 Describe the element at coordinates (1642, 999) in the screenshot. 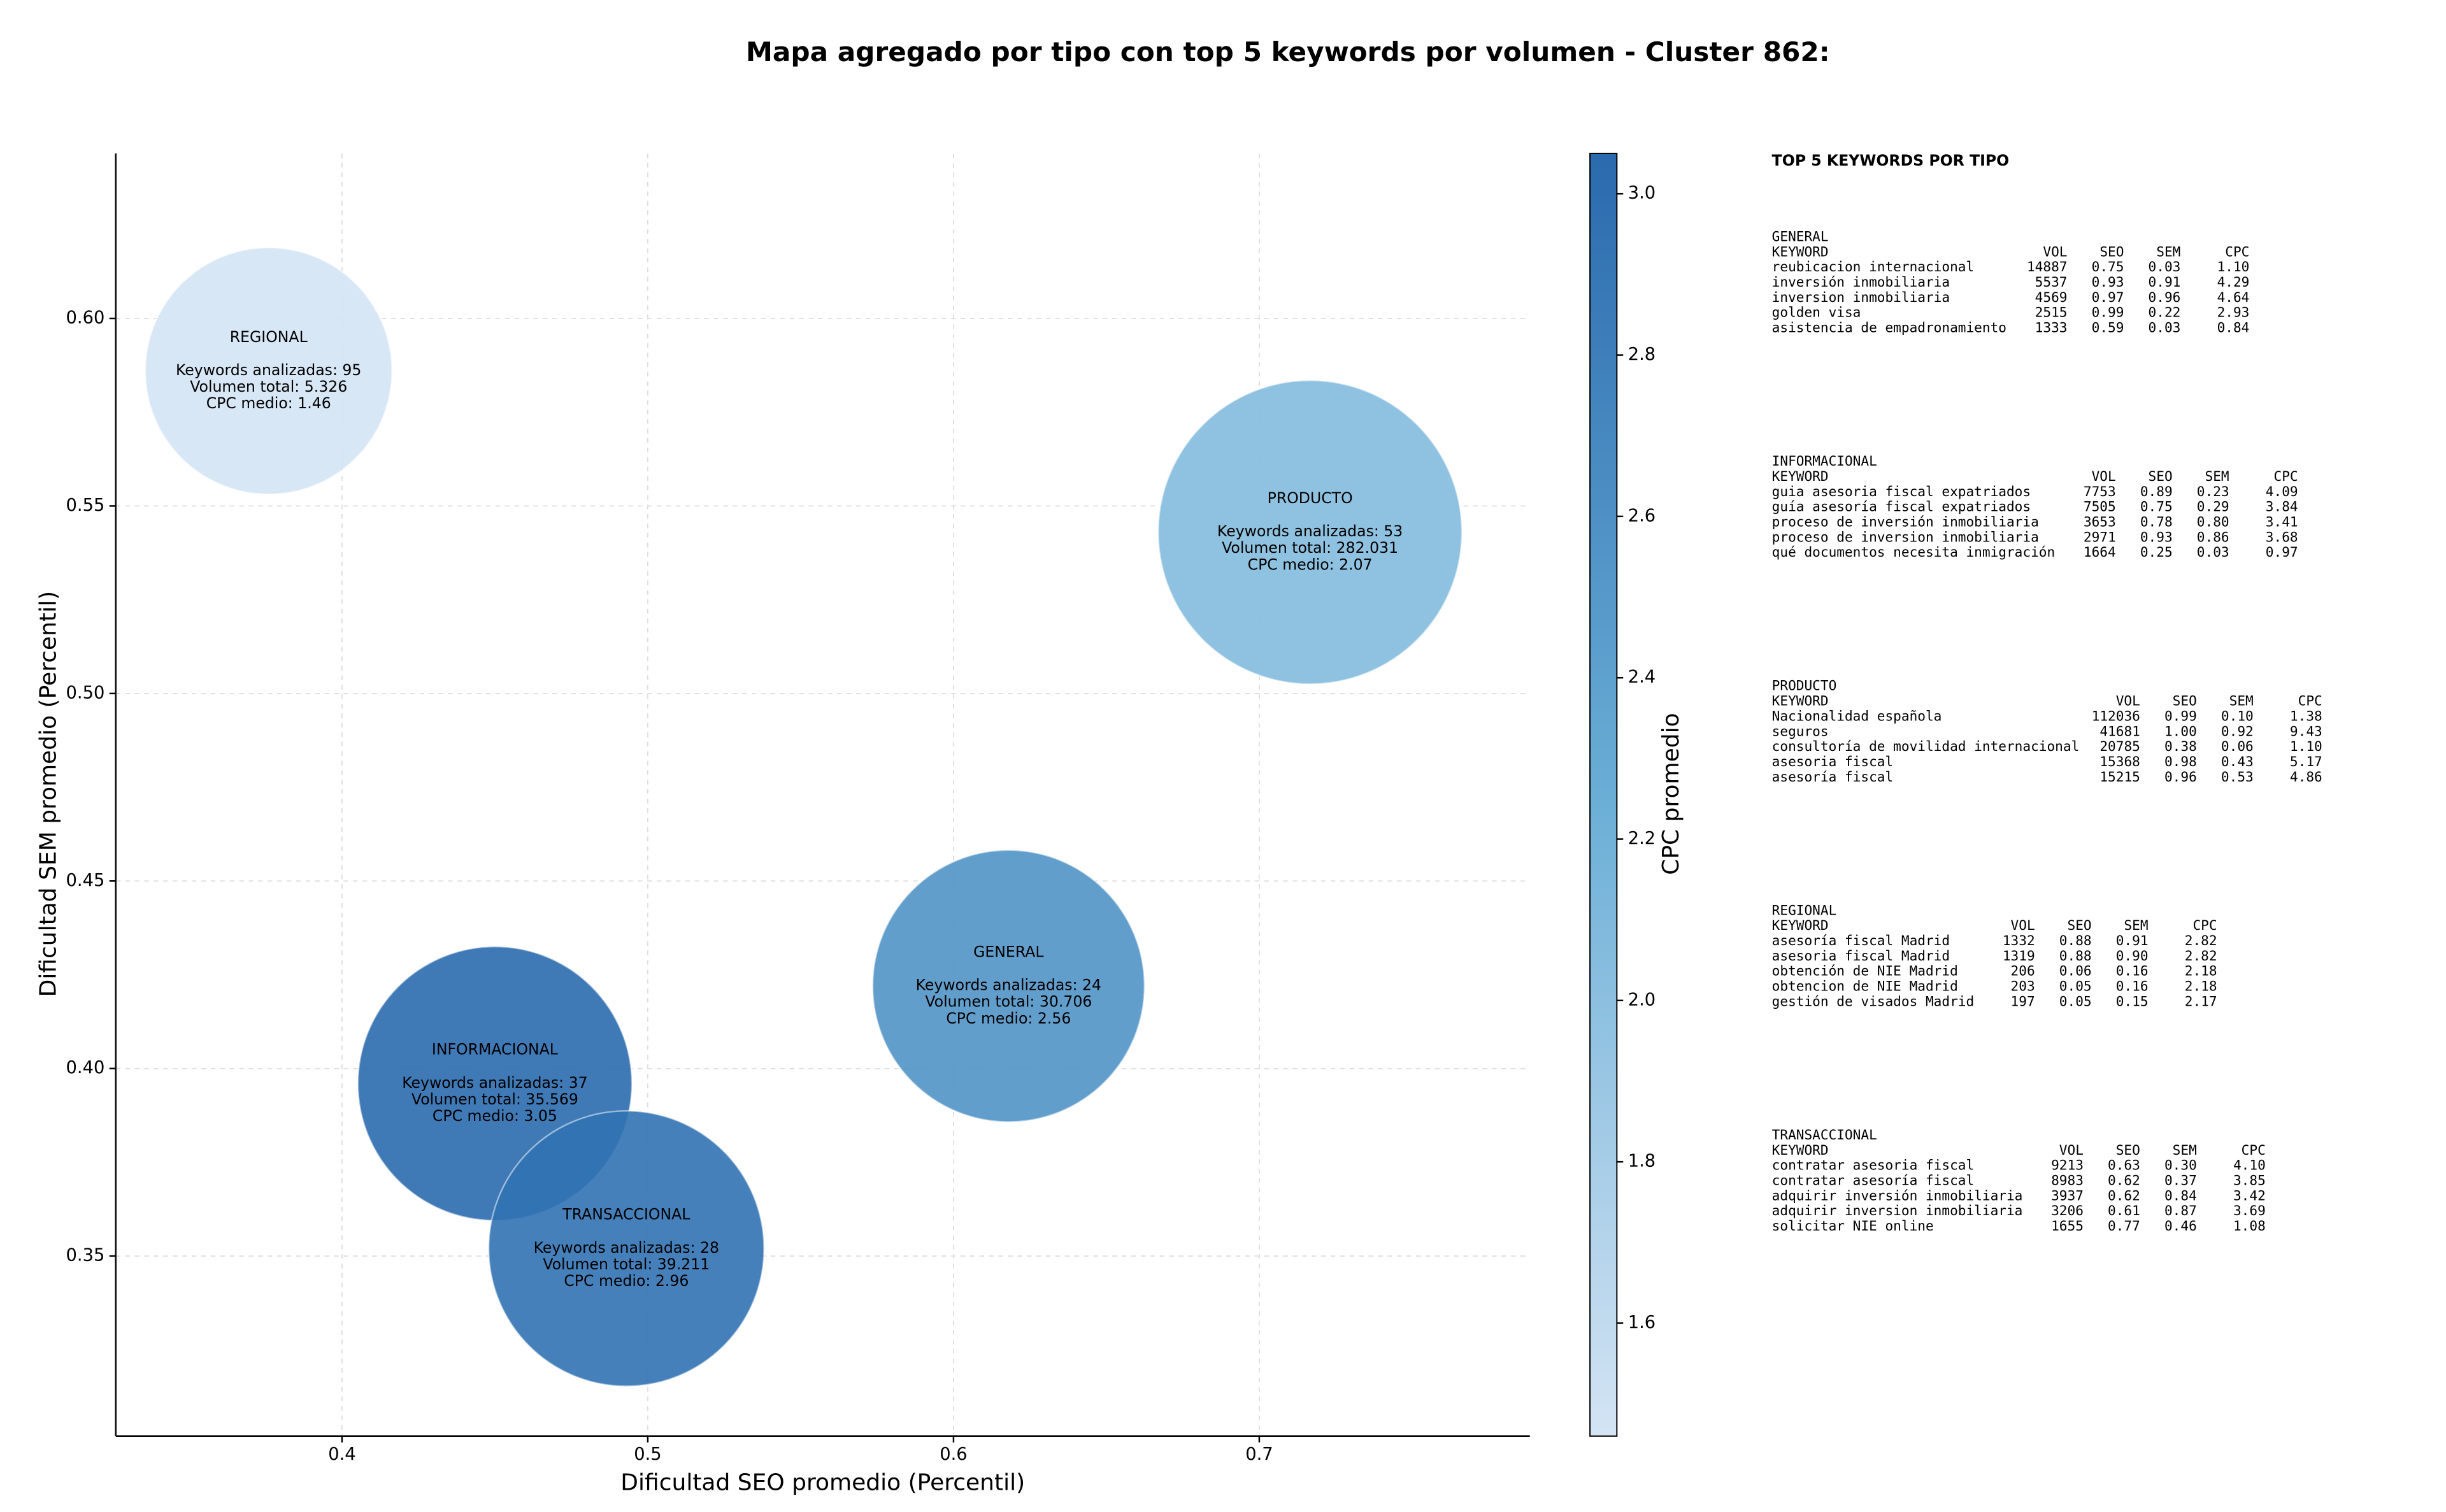

I see `colorbar-tick-label: 2.0` at that location.